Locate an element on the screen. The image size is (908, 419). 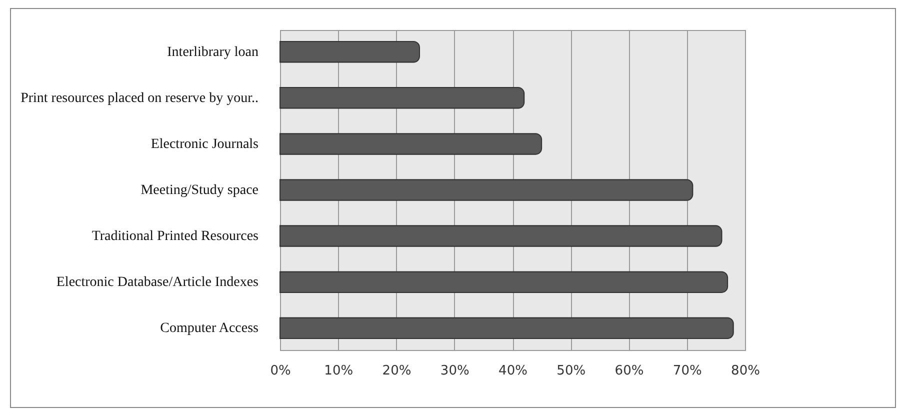
x-tick-label: 20% is located at coordinates (397, 371).